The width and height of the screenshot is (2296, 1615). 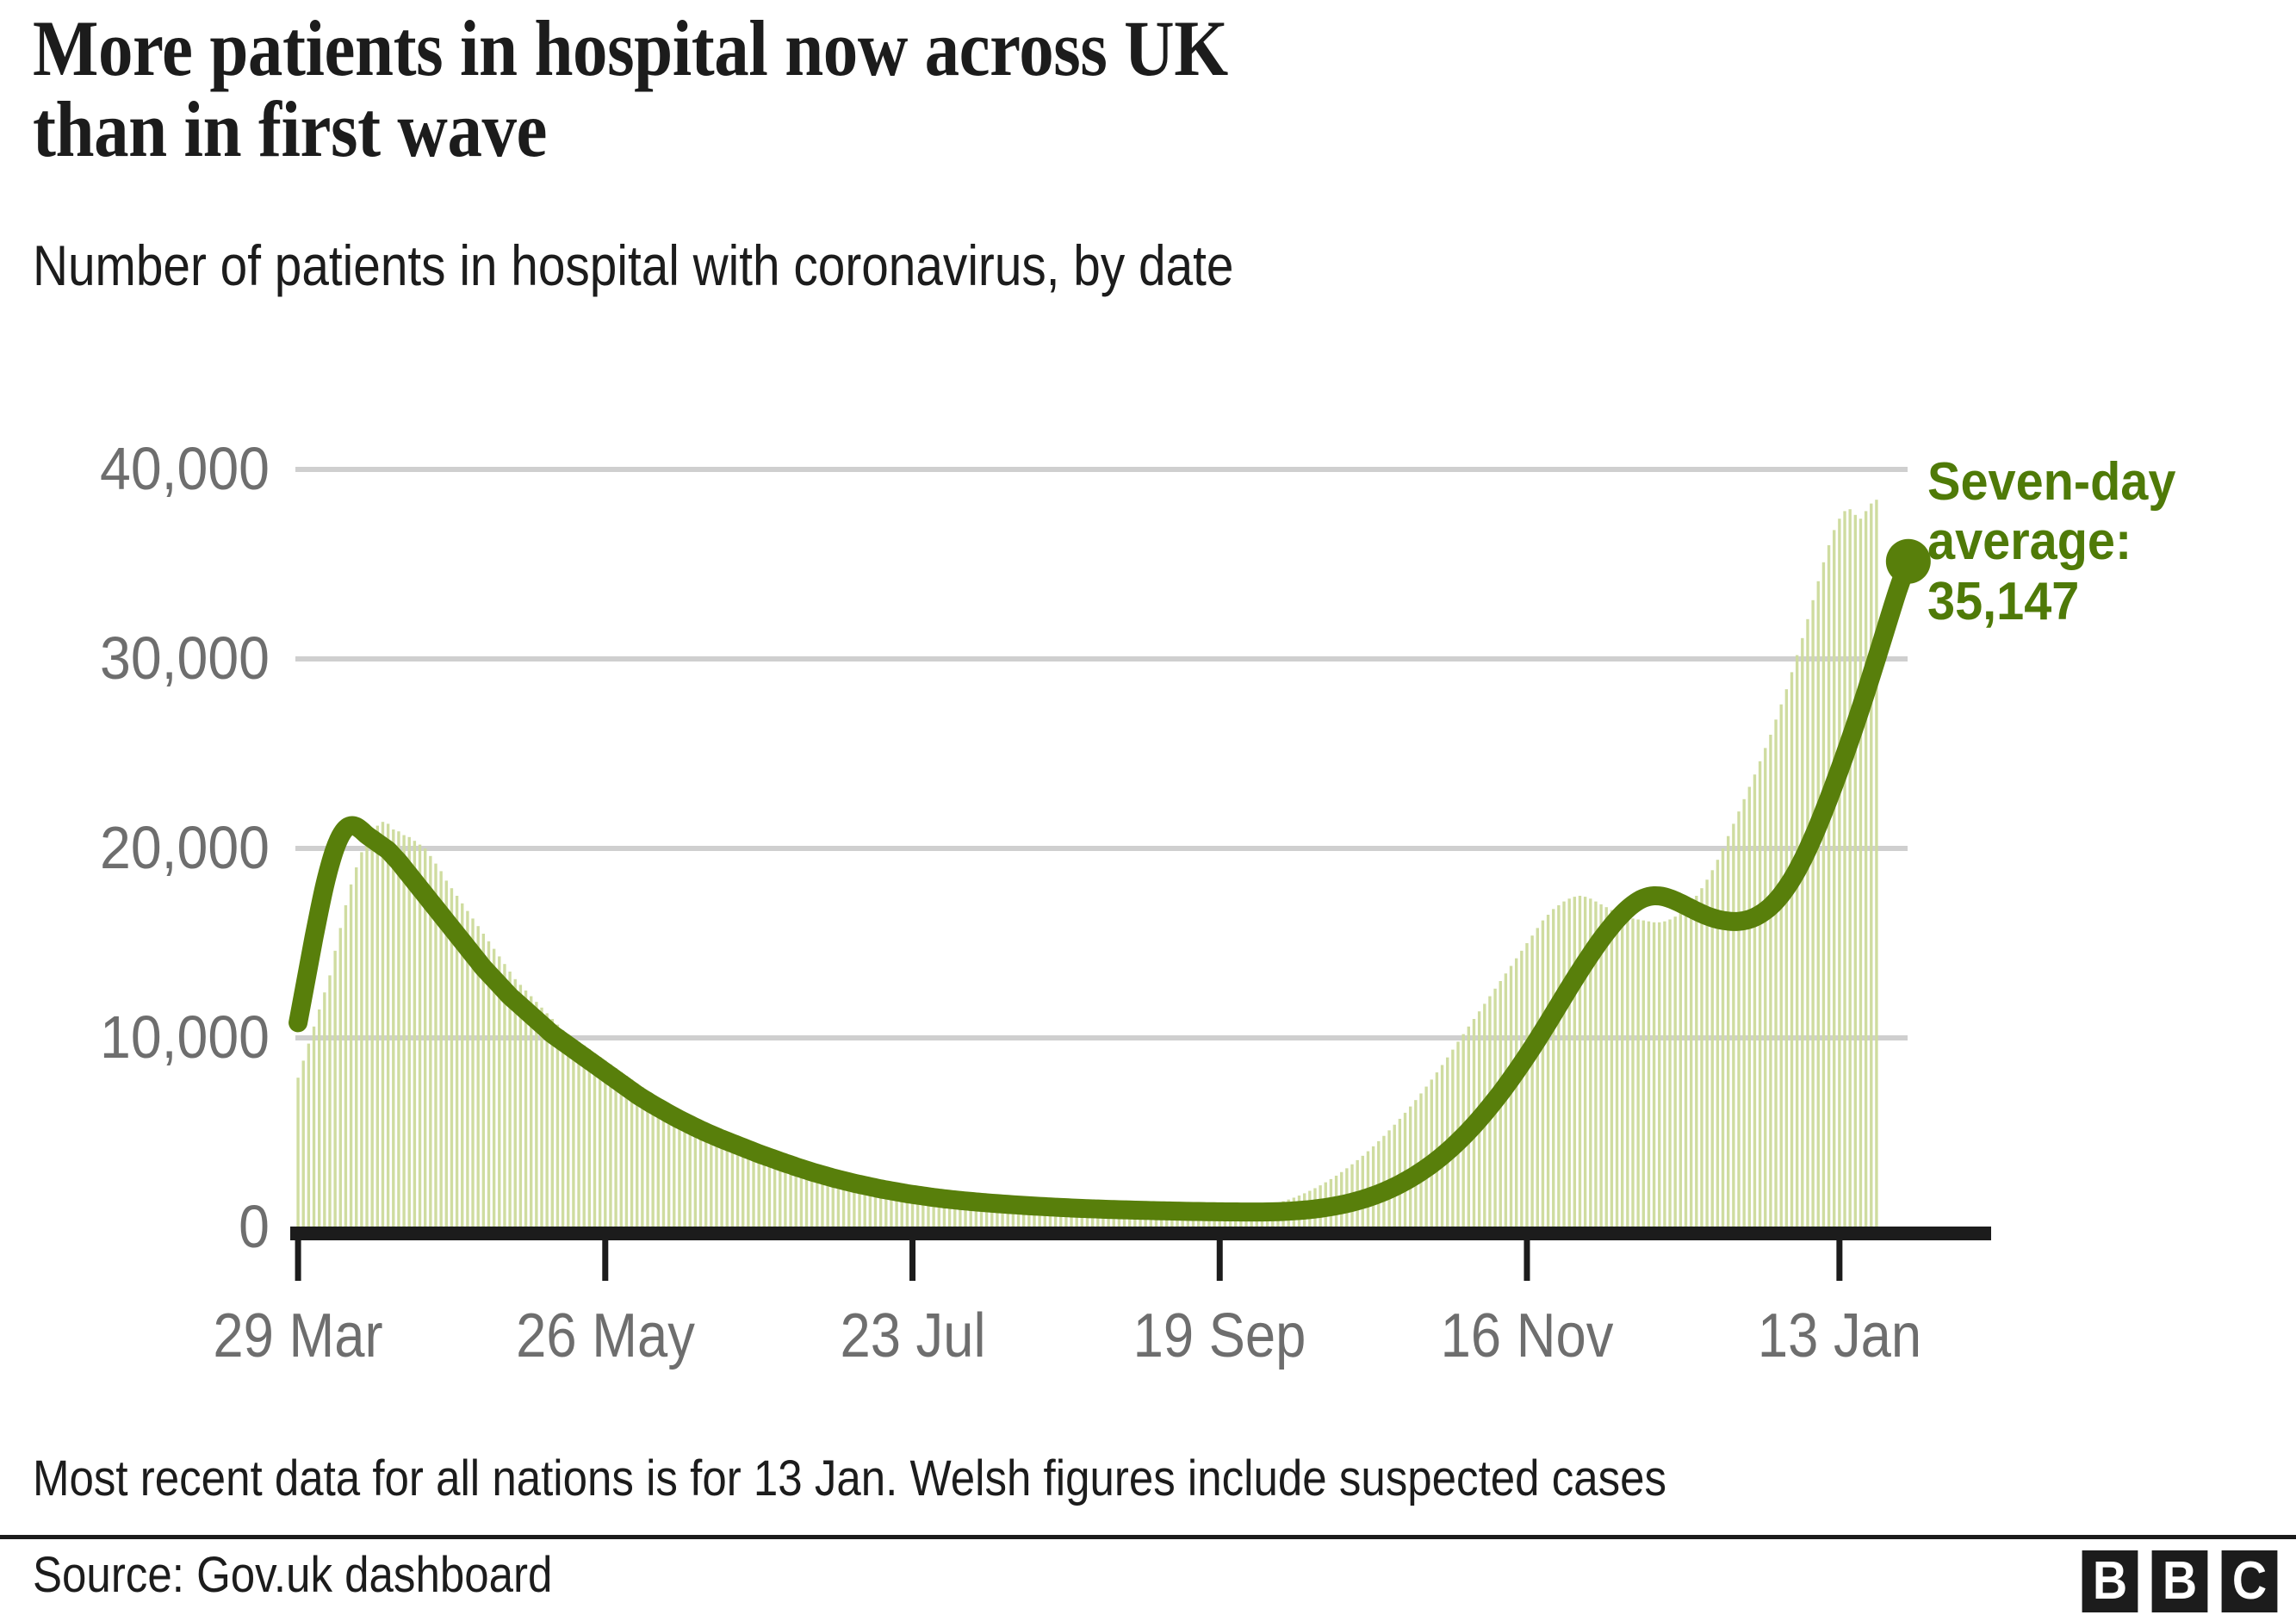 What do you see at coordinates (2179, 1581) in the screenshot?
I see `bbc-logo-letter-2: B` at bounding box center [2179, 1581].